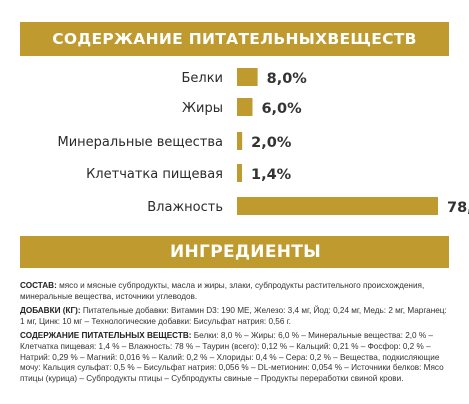 The image size is (469, 404). I want to click on category-label: Клетчатка пищевая, so click(154, 174).